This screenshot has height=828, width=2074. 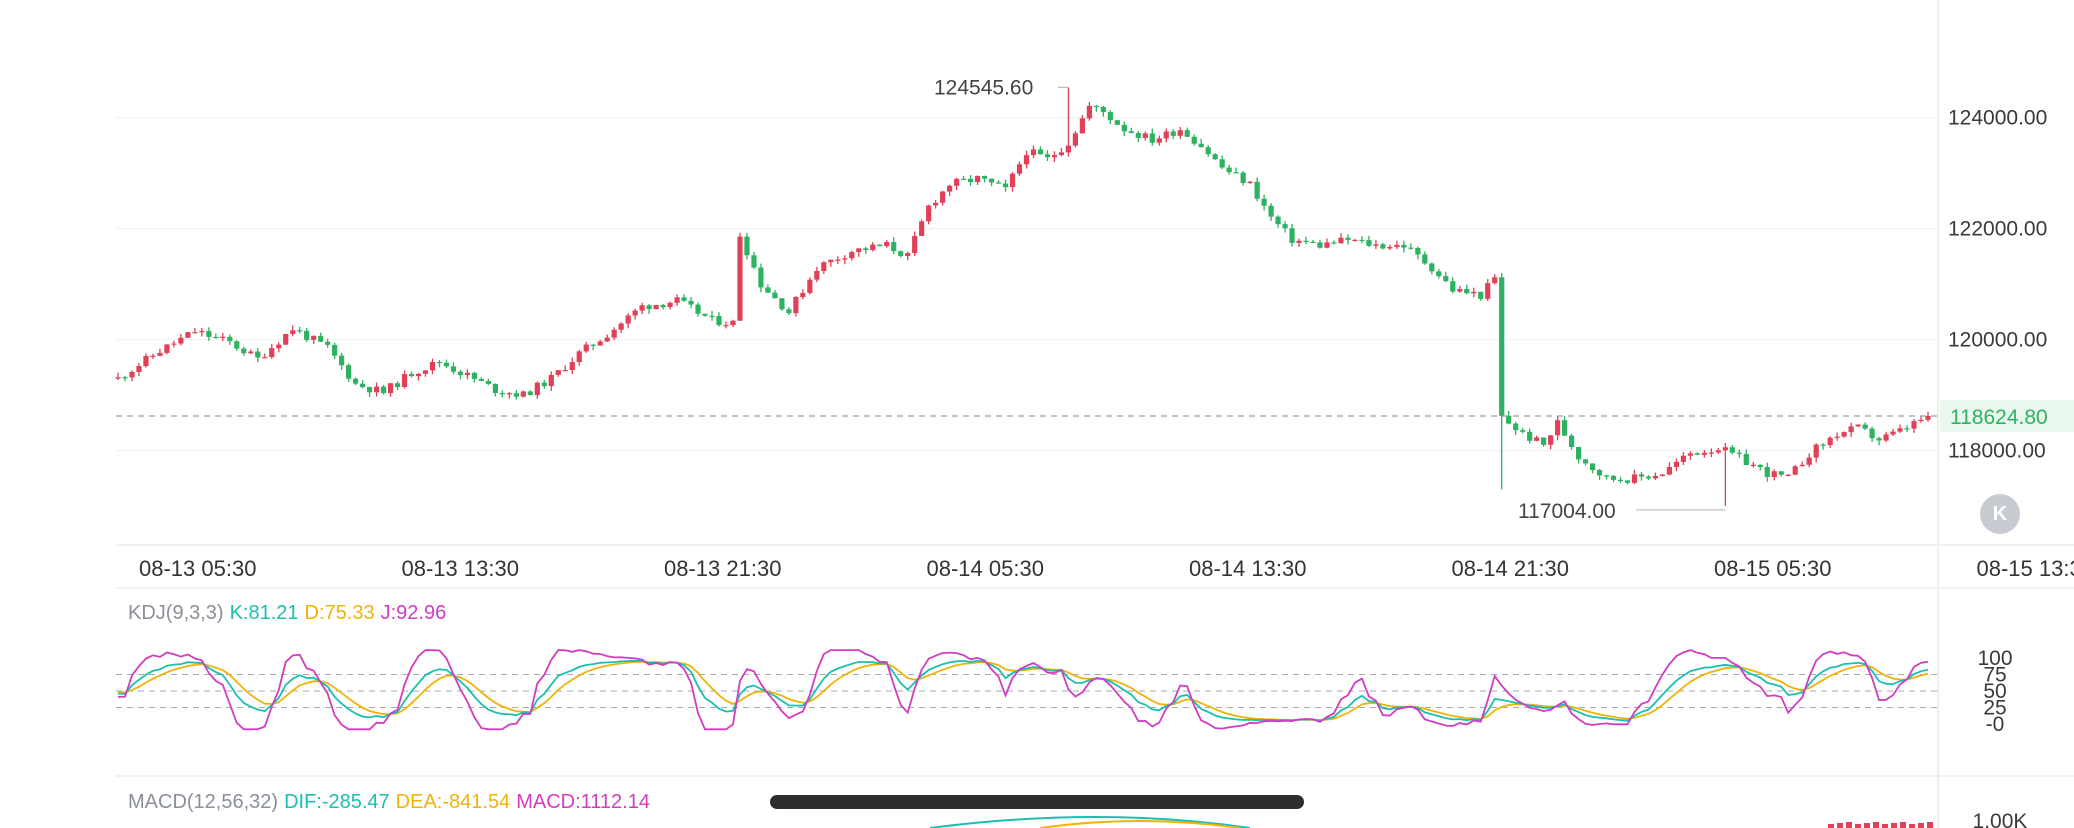 What do you see at coordinates (1567, 511) in the screenshot?
I see `low-marker-label: 117004.00` at bounding box center [1567, 511].